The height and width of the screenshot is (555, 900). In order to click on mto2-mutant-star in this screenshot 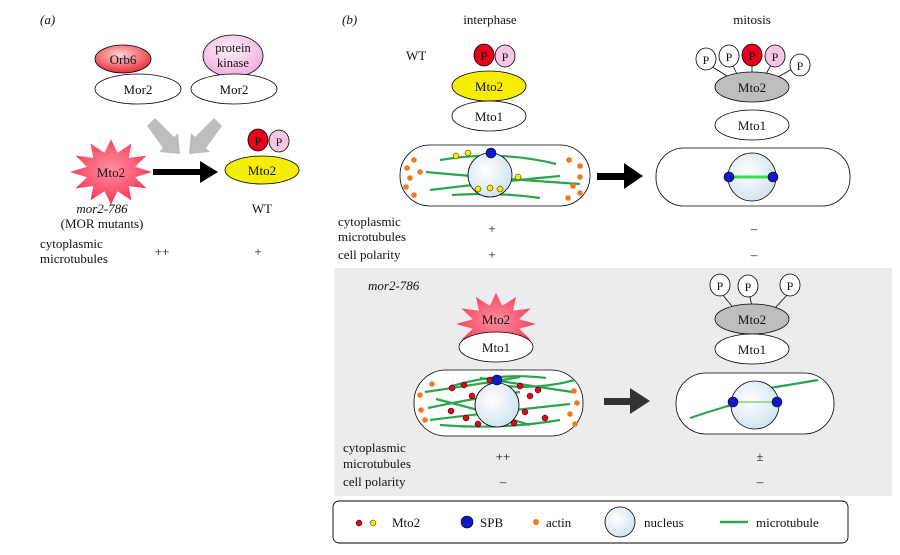, I will do `click(111, 172)`.